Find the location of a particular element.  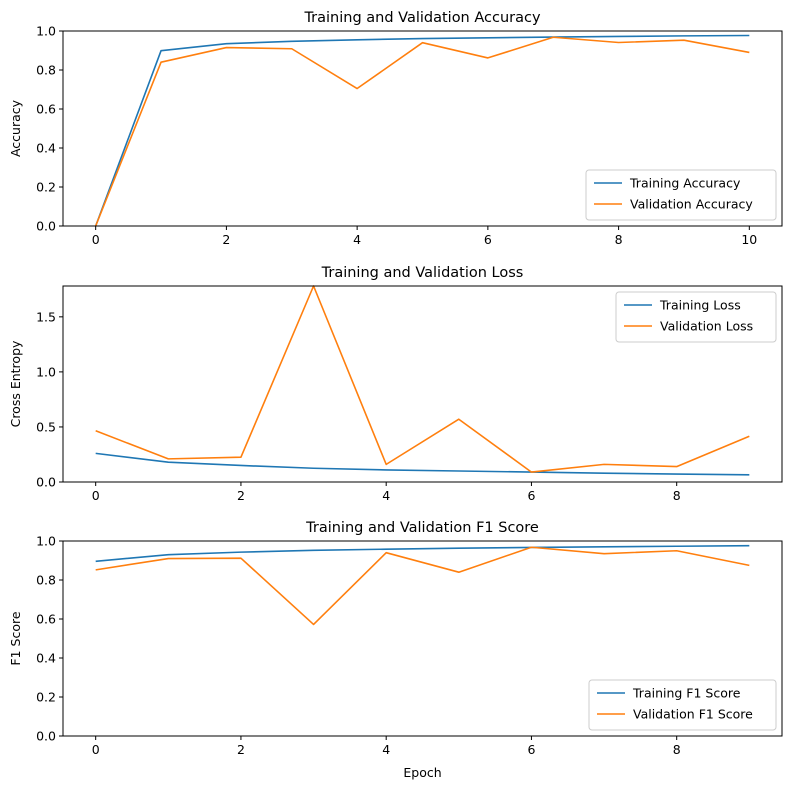

f1-score-ytick-label: 0.8 is located at coordinates (46, 580).